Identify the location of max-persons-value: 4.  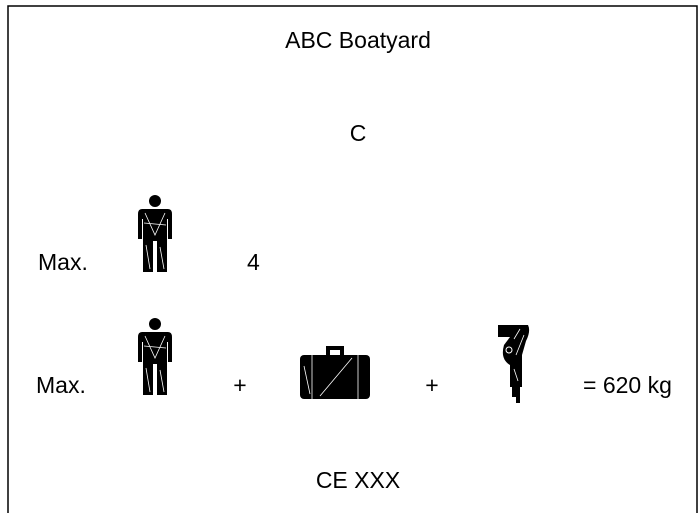
(253, 262).